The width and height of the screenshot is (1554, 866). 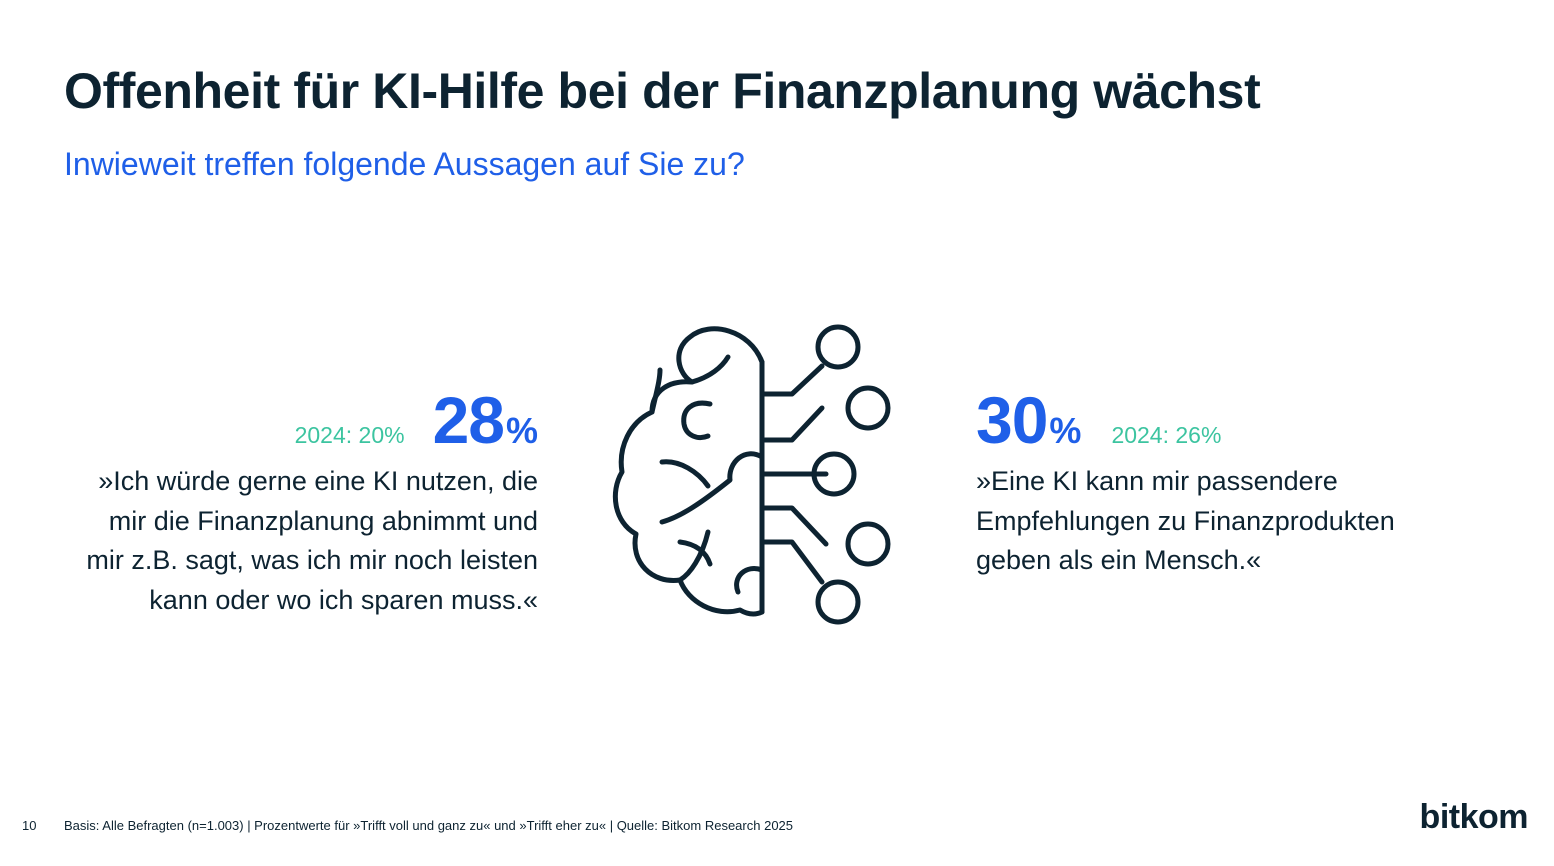 I want to click on statement-left-line: »Ich würde gerne eine KI nutzen, die, so click(x=318, y=481).